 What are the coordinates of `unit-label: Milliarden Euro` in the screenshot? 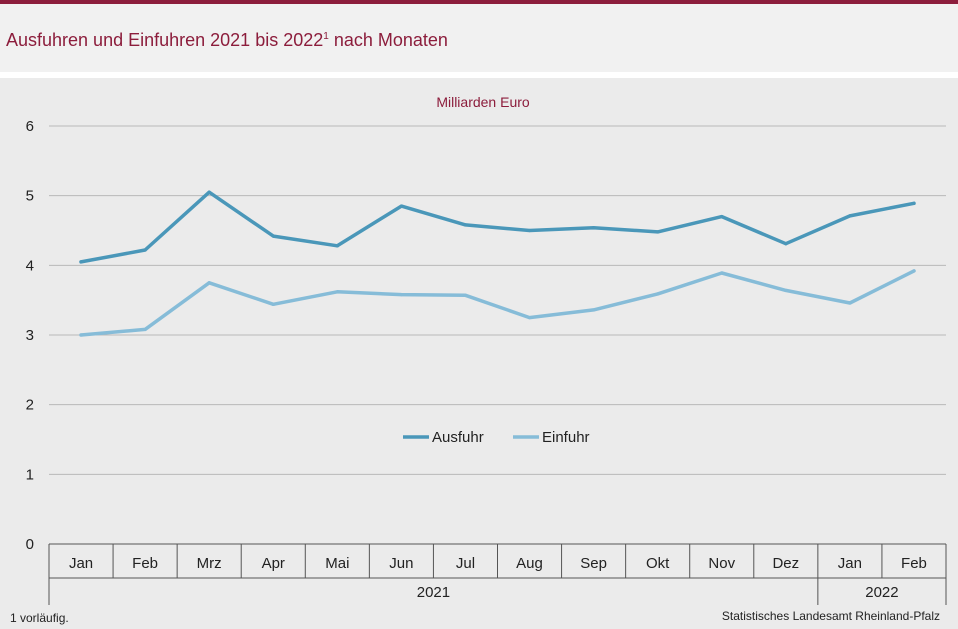 It's located at (483, 102).